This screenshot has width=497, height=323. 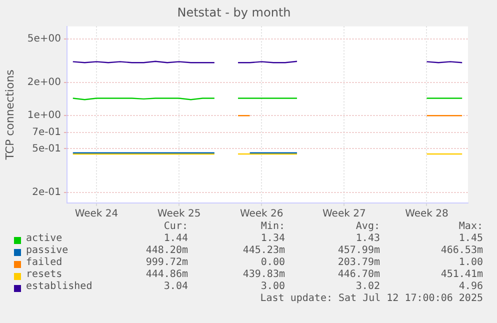 I want to click on x-tick-label: Week 27, so click(x=344, y=214).